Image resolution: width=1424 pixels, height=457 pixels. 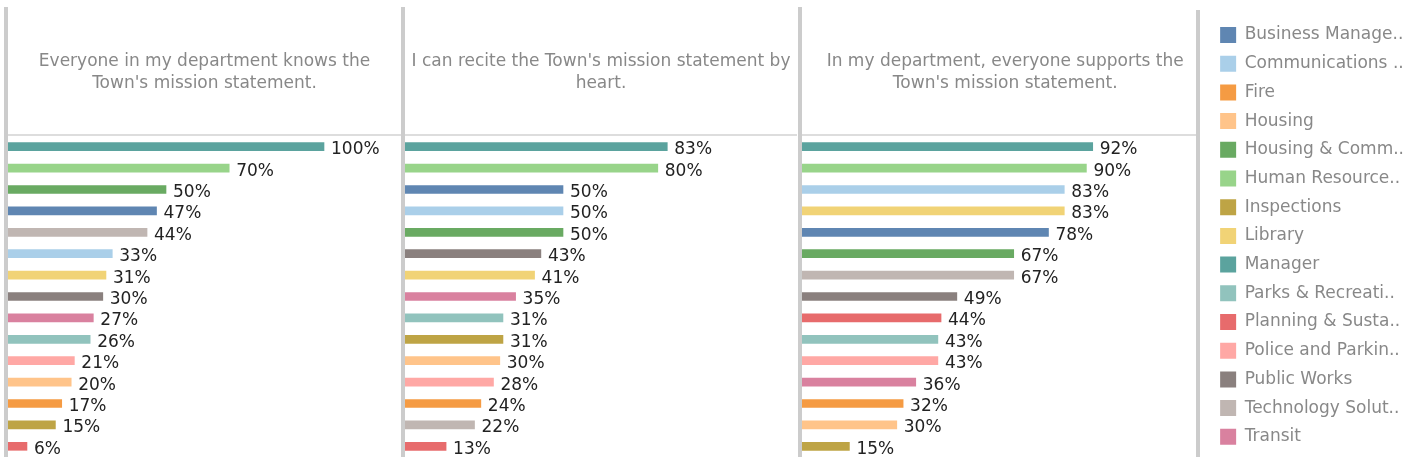 What do you see at coordinates (1112, 169) in the screenshot?
I see `data-label: 90%` at bounding box center [1112, 169].